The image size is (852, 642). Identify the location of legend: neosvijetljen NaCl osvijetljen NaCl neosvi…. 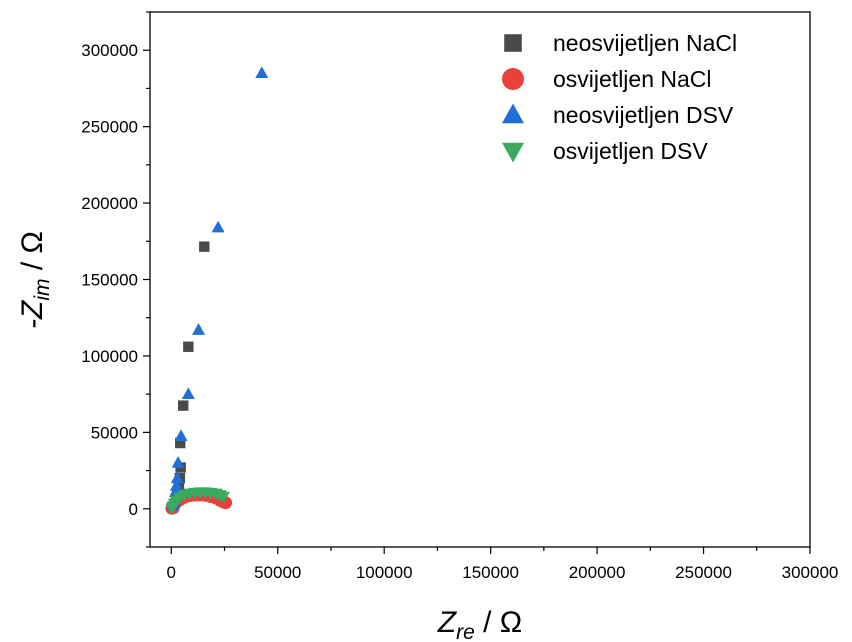
(619, 97).